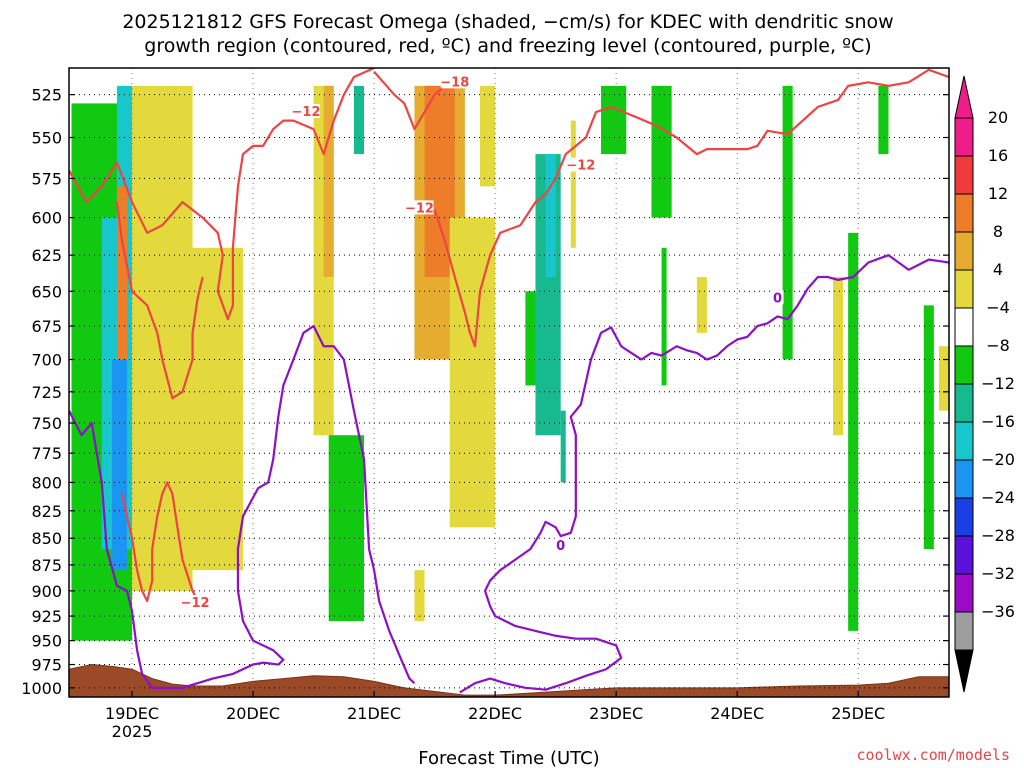 This screenshot has width=1024, height=768. What do you see at coordinates (46, 218) in the screenshot?
I see `y-tick-label: 600` at bounding box center [46, 218].